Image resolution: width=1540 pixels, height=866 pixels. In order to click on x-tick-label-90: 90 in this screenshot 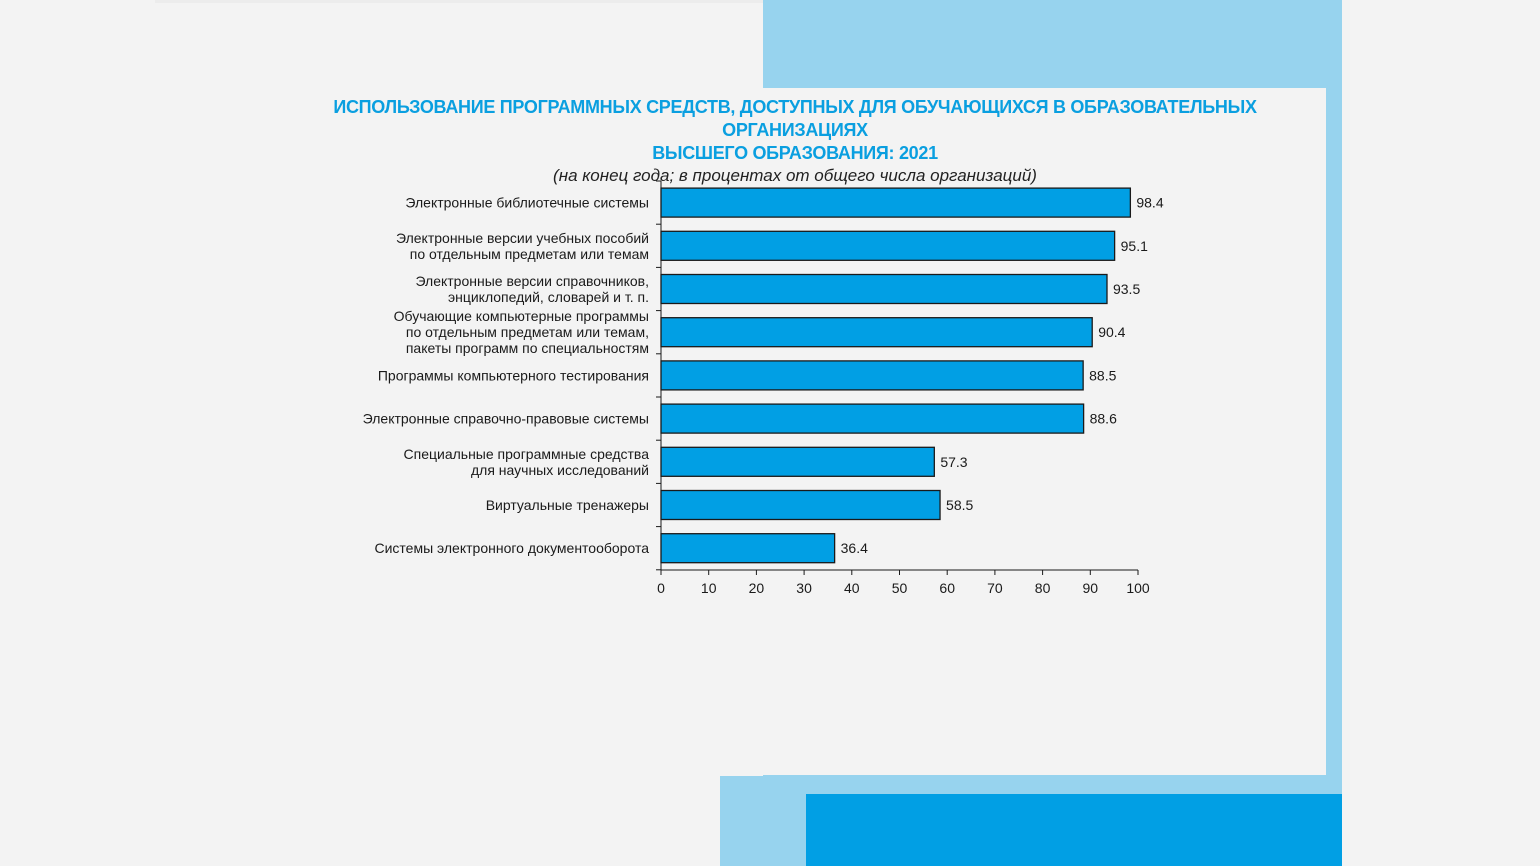, I will do `click(1091, 588)`.